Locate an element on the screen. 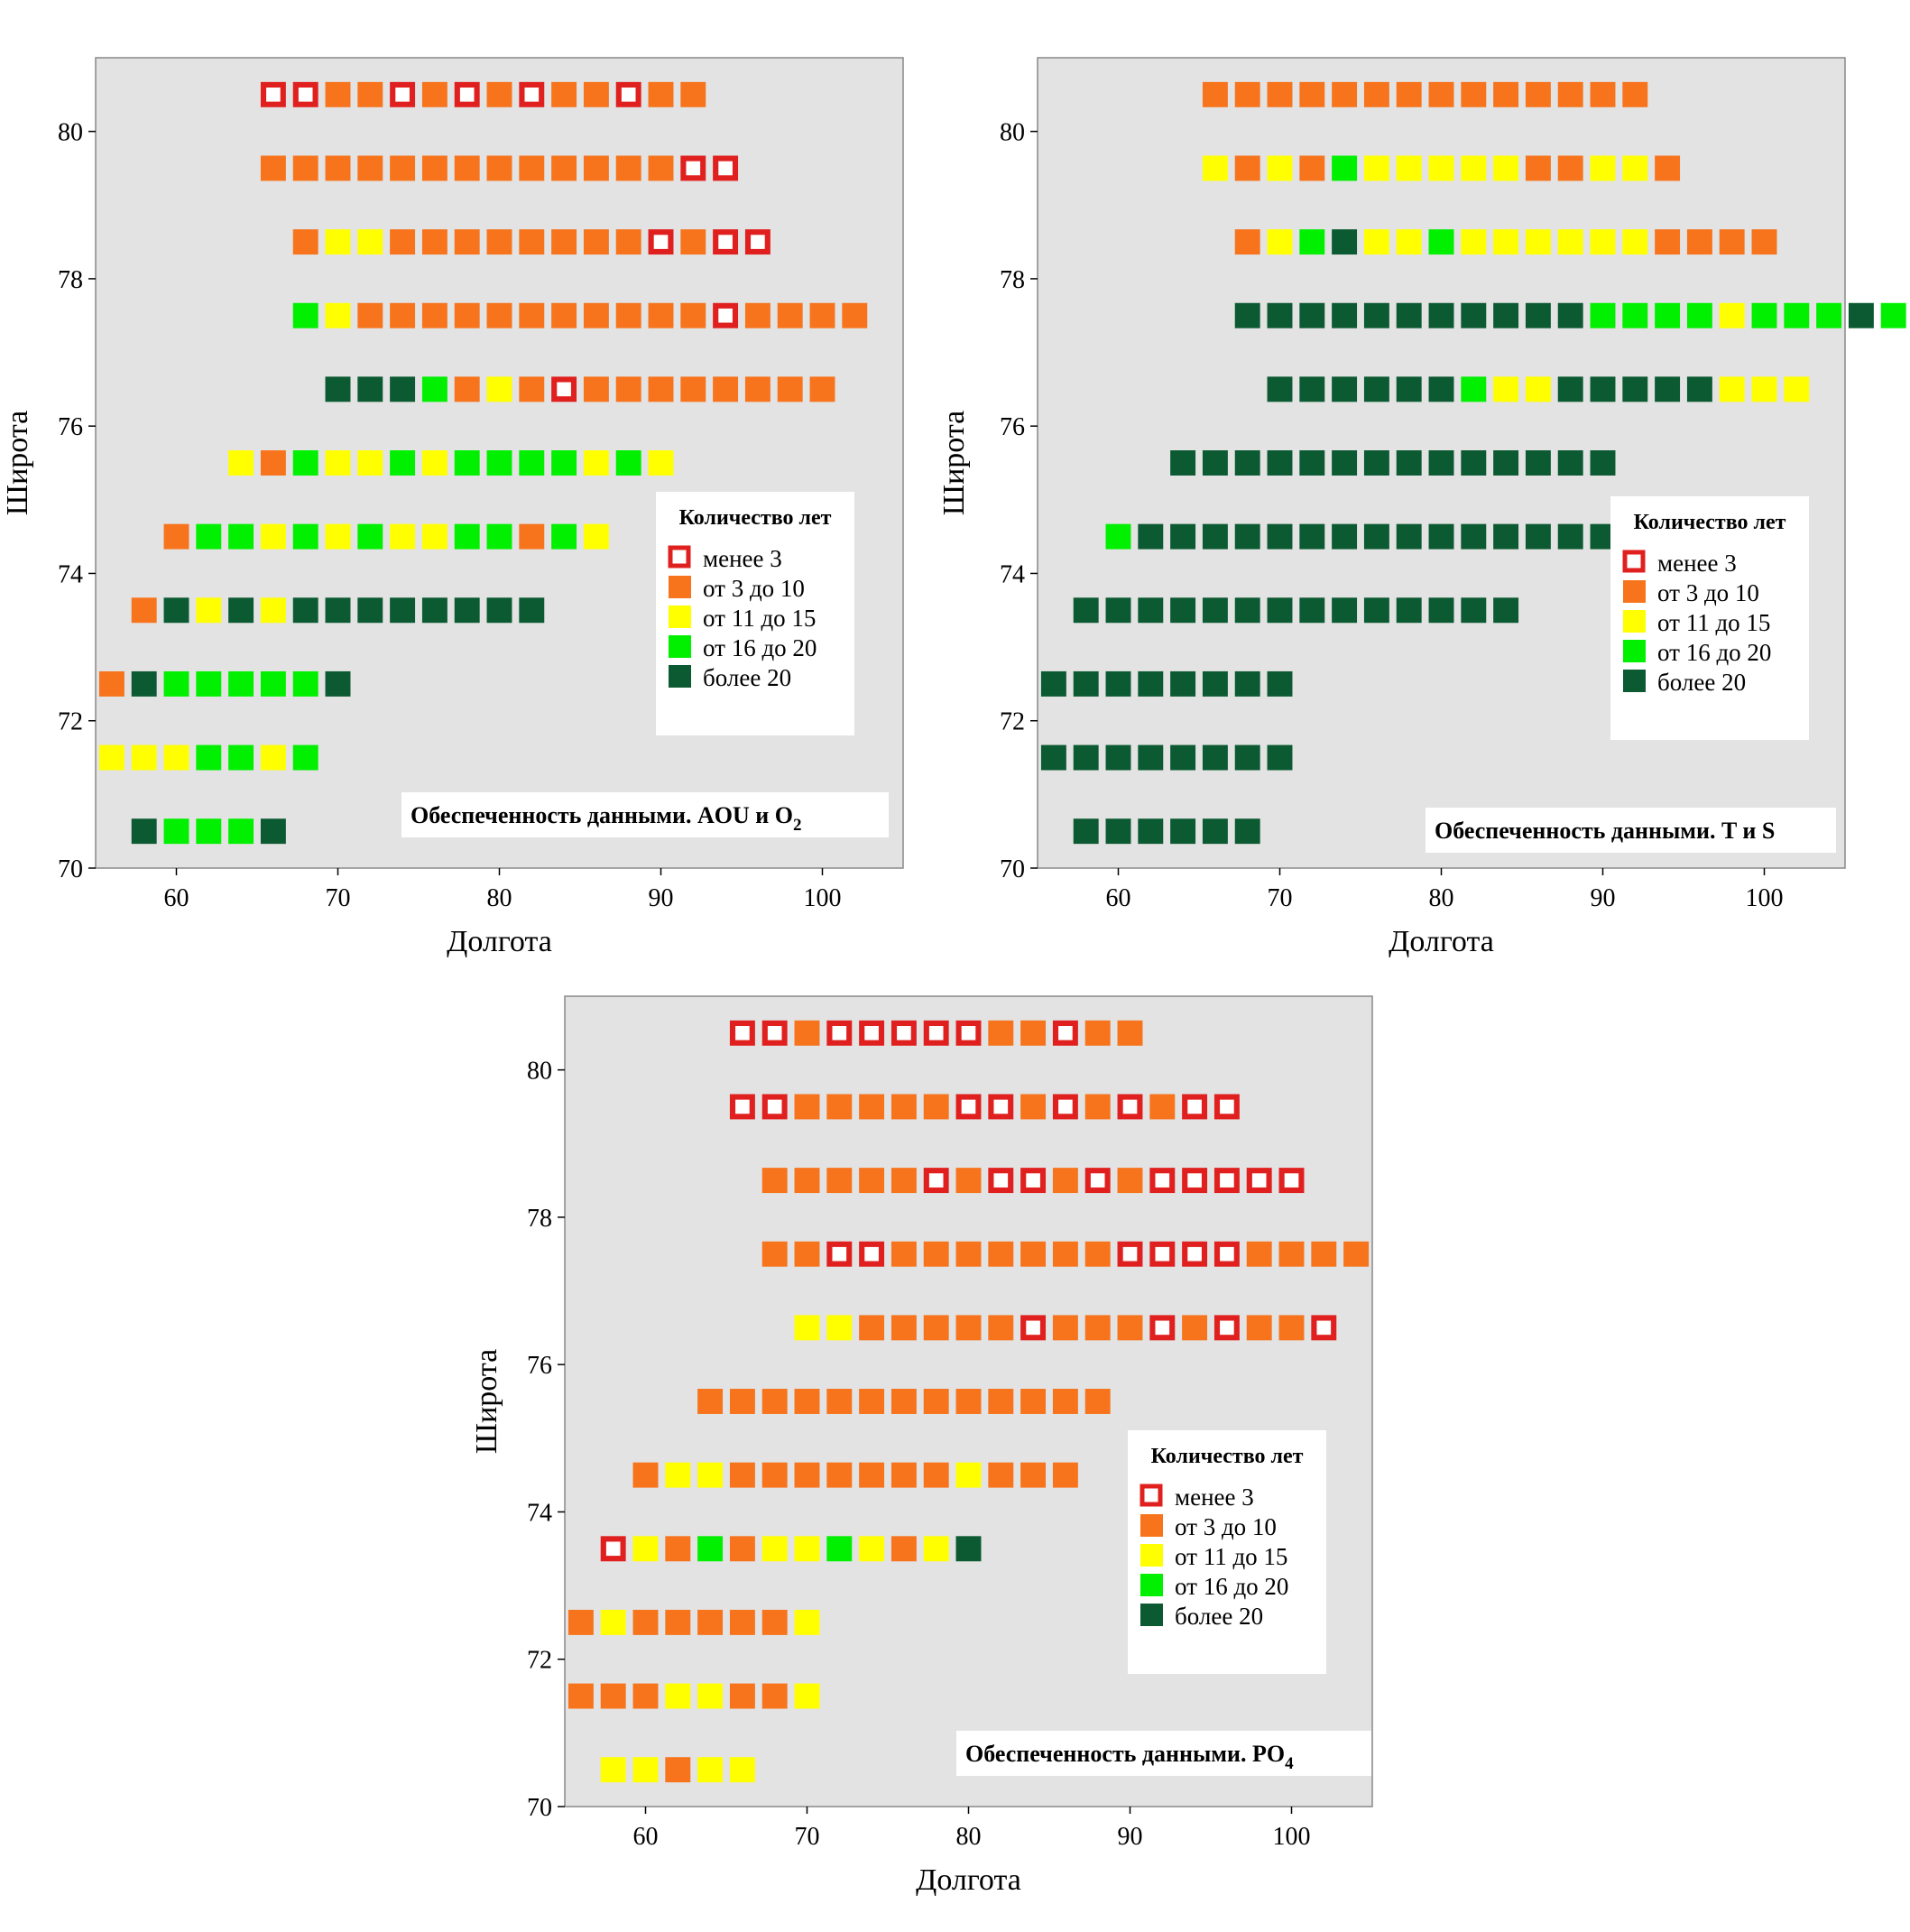  legend-label: от 11 до 15 is located at coordinates (1231, 1556).